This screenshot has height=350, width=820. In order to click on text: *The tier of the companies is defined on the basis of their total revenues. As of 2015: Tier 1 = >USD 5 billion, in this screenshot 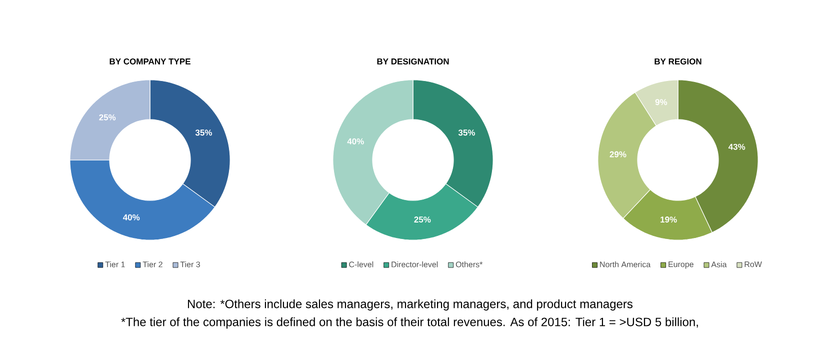, I will do `click(409, 323)`.